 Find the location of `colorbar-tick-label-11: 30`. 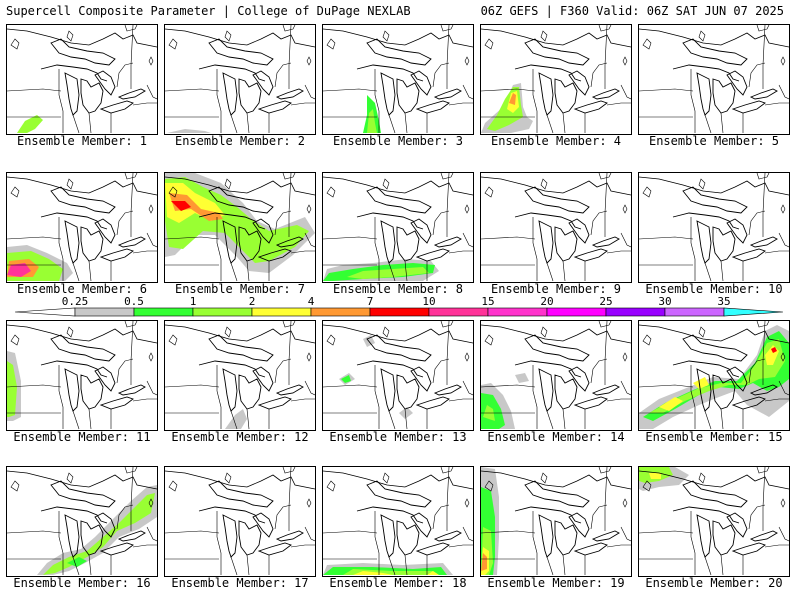

colorbar-tick-label-11: 30 is located at coordinates (665, 301).